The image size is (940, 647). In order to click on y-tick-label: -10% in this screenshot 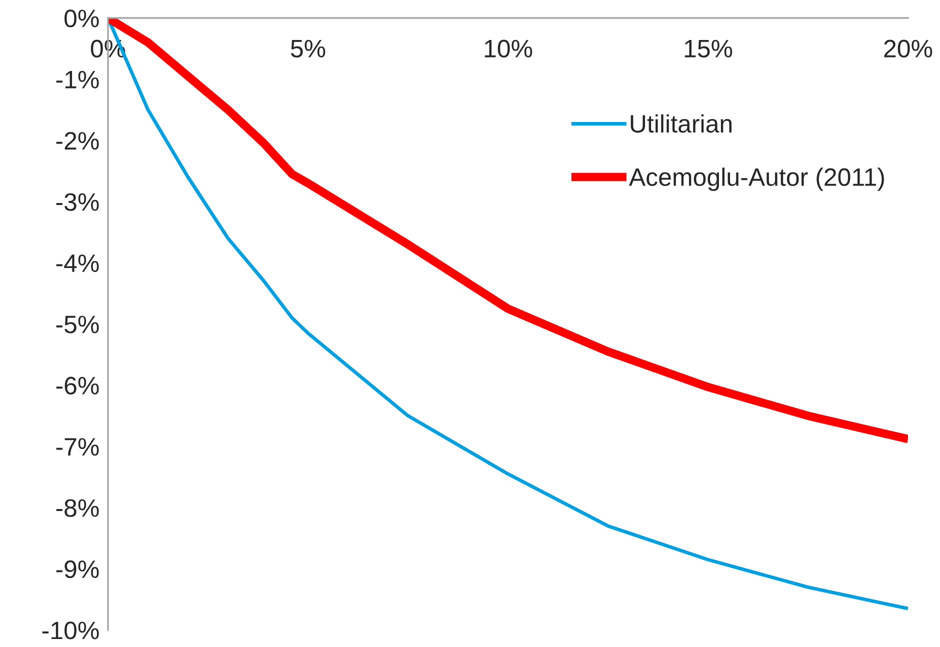, I will do `click(70, 631)`.